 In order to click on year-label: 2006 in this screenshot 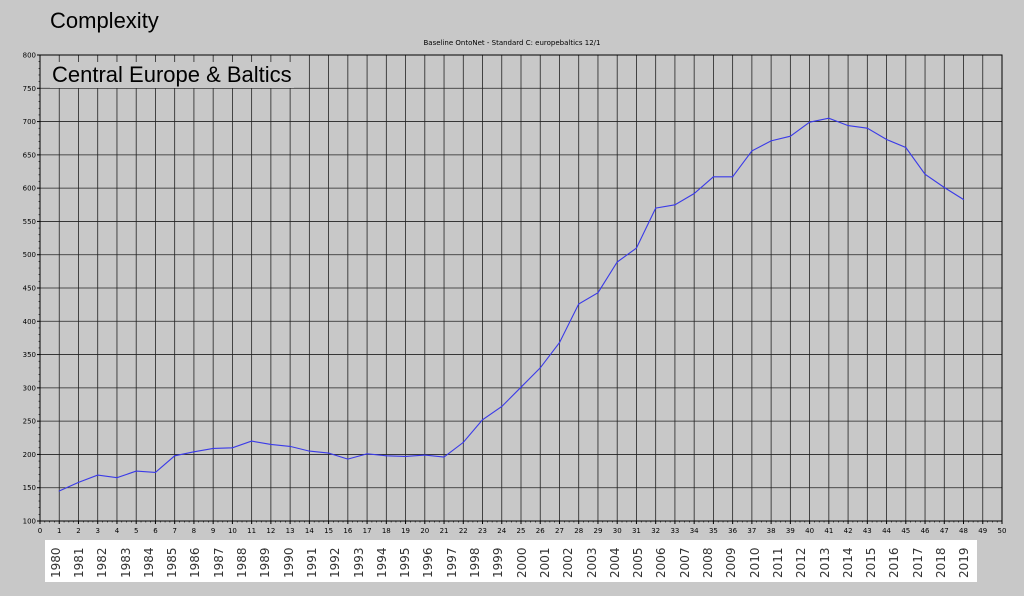, I will do `click(661, 562)`.